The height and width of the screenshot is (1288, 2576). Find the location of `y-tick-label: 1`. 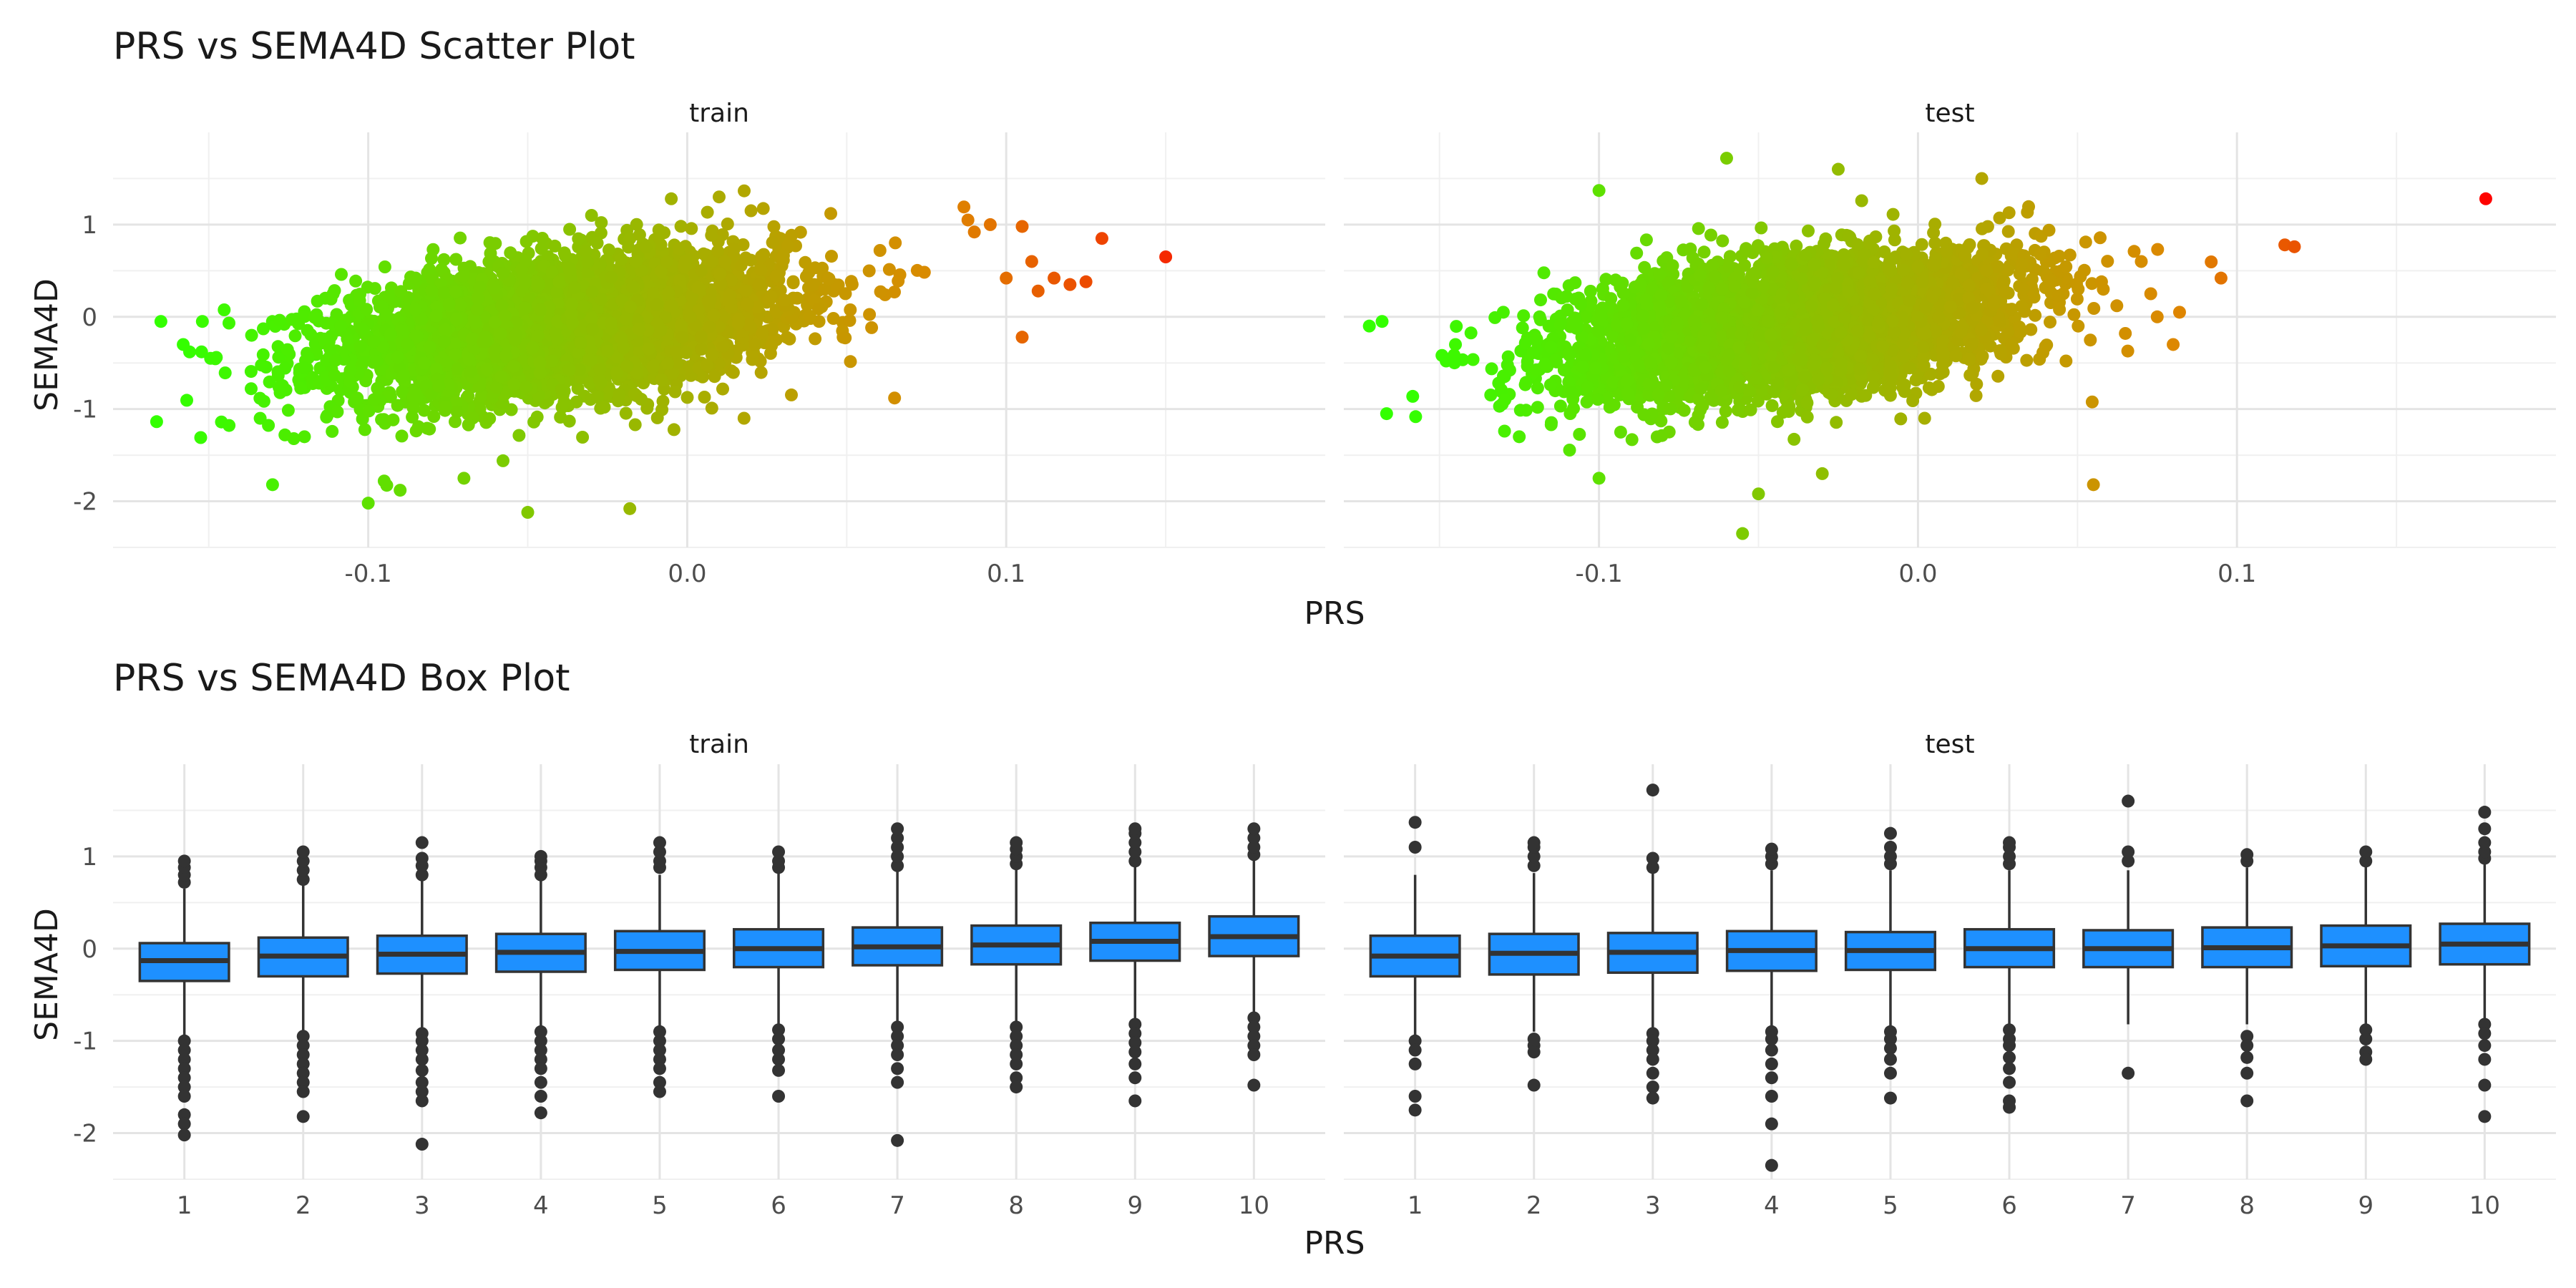

y-tick-label: 1 is located at coordinates (89, 226).